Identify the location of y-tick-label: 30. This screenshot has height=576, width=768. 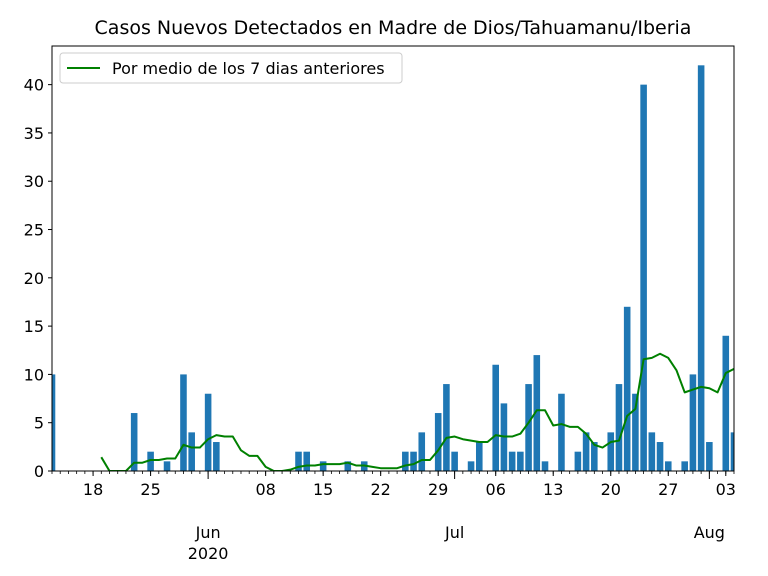
(34, 181).